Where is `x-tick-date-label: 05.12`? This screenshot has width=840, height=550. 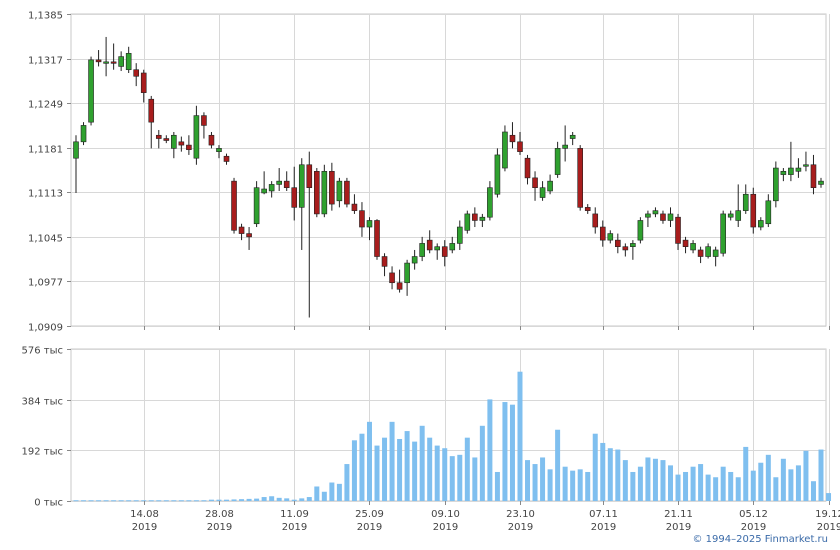
x-tick-date-label: 05.12 is located at coordinates (753, 514).